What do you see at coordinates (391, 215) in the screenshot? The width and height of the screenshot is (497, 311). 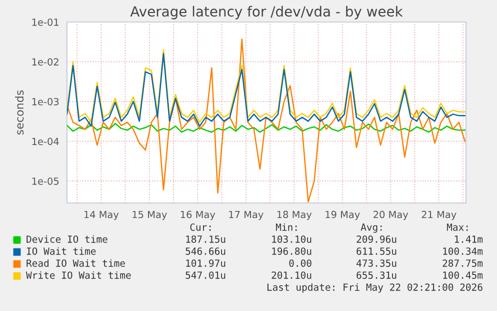 I see `x-tick-label: 20 May` at bounding box center [391, 215].